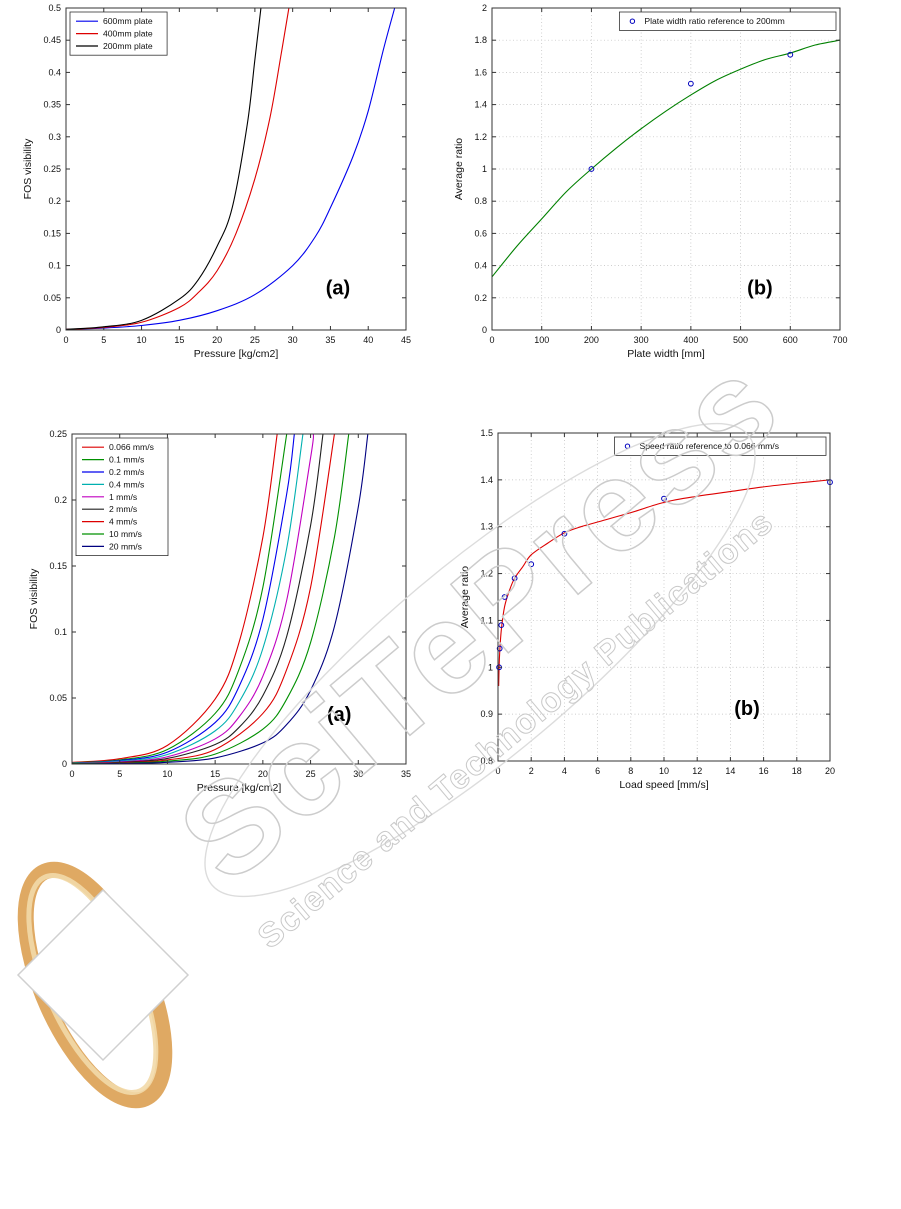 This screenshot has width=901, height=1209. Describe the element at coordinates (126, 472) in the screenshot. I see `legend-entry-label: 0.2 mm/s` at that location.